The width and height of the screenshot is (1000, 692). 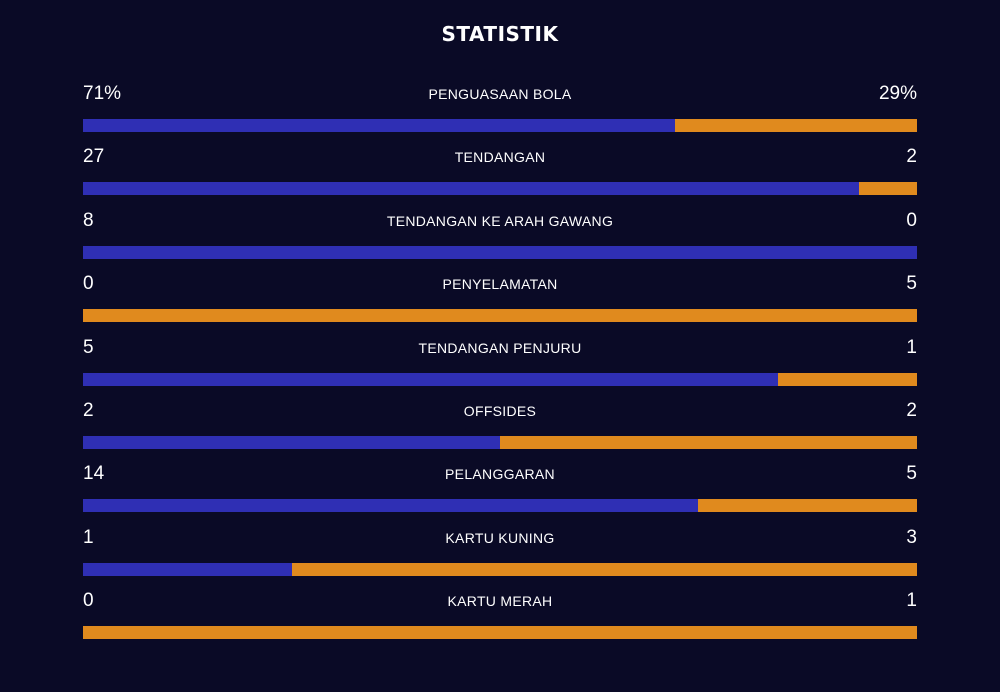 What do you see at coordinates (911, 537) in the screenshot?
I see `away-value: 3` at bounding box center [911, 537].